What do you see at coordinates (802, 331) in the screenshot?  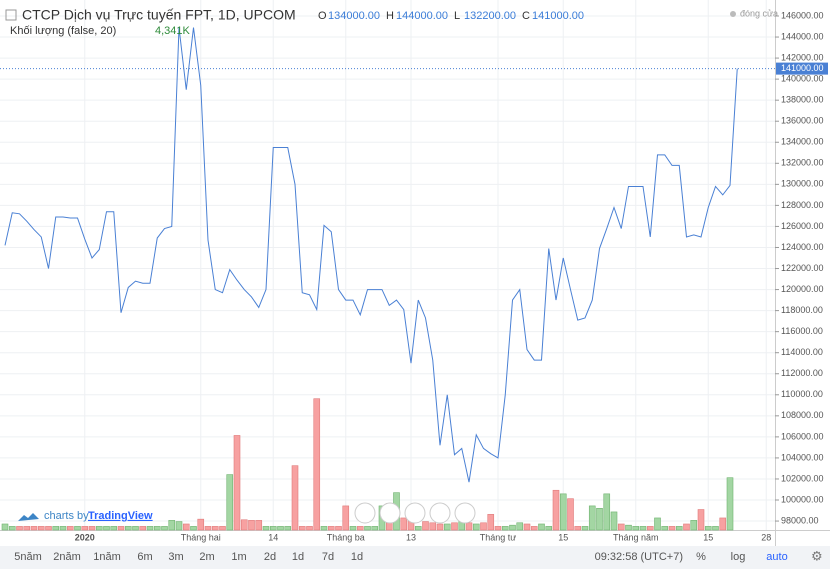 I see `y-tick-label: 116000.00` at bounding box center [802, 331].